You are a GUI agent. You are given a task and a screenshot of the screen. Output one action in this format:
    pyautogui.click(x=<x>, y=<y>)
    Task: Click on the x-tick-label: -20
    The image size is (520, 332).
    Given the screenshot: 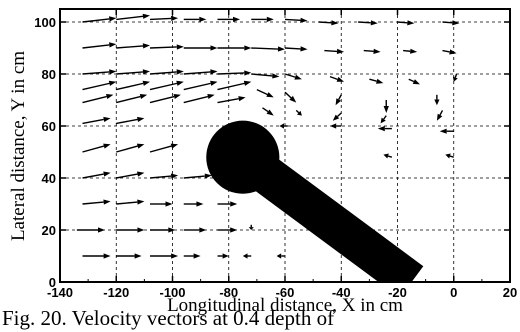 What is the action you would take?
    pyautogui.click(x=397, y=292)
    